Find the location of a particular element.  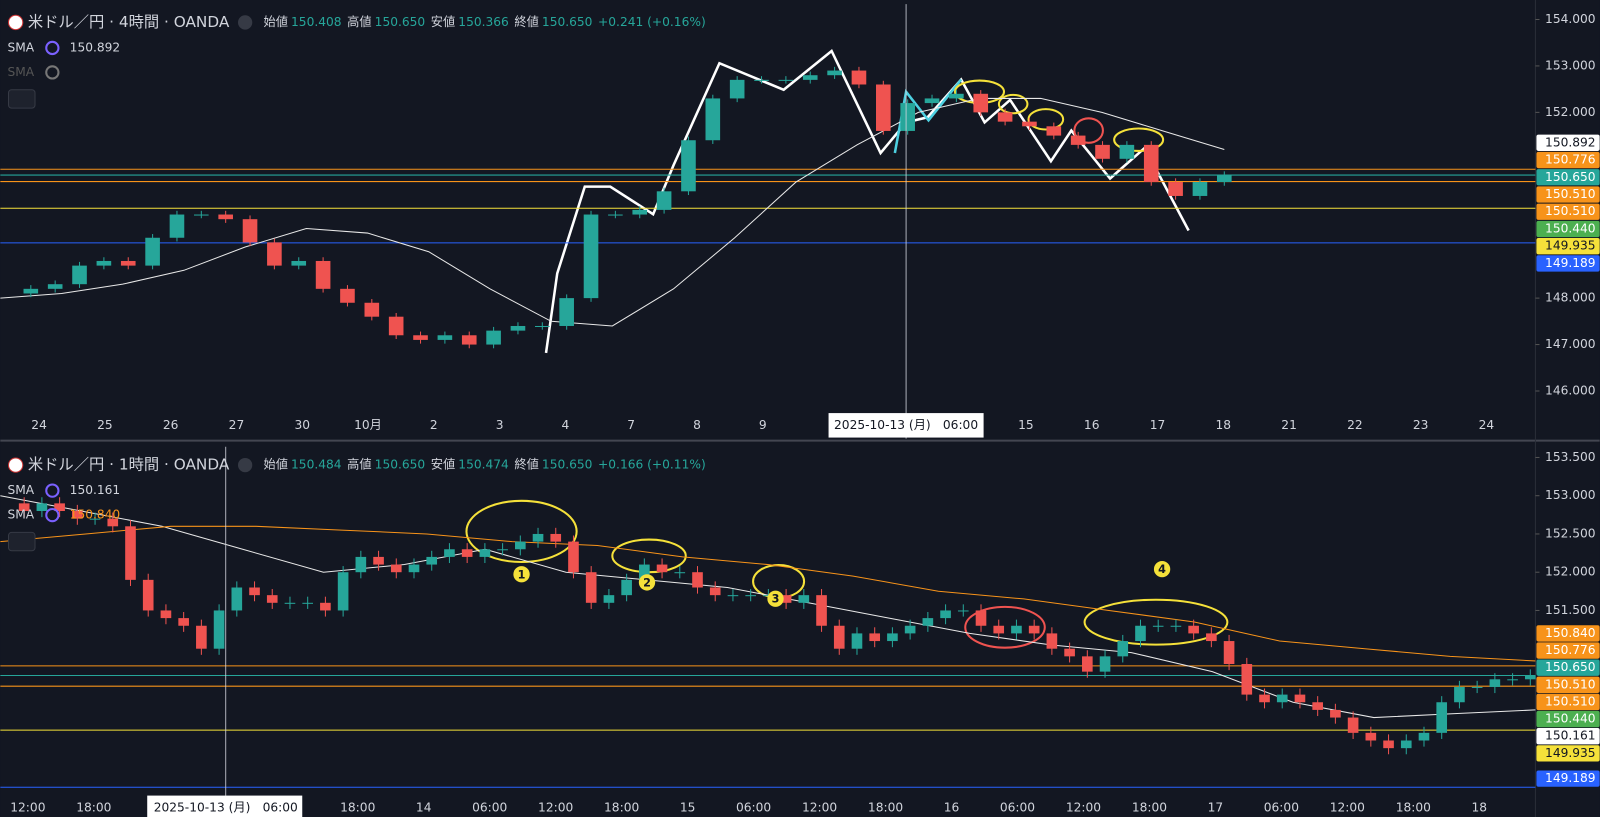

x-tick-label: 2 is located at coordinates (434, 425).